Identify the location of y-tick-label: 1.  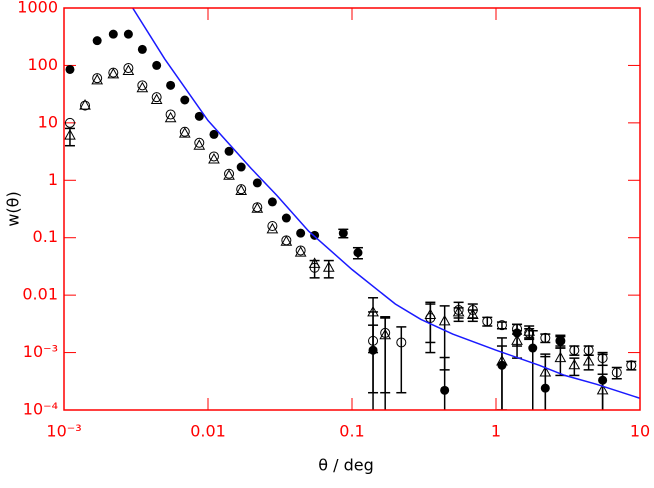
(53, 179).